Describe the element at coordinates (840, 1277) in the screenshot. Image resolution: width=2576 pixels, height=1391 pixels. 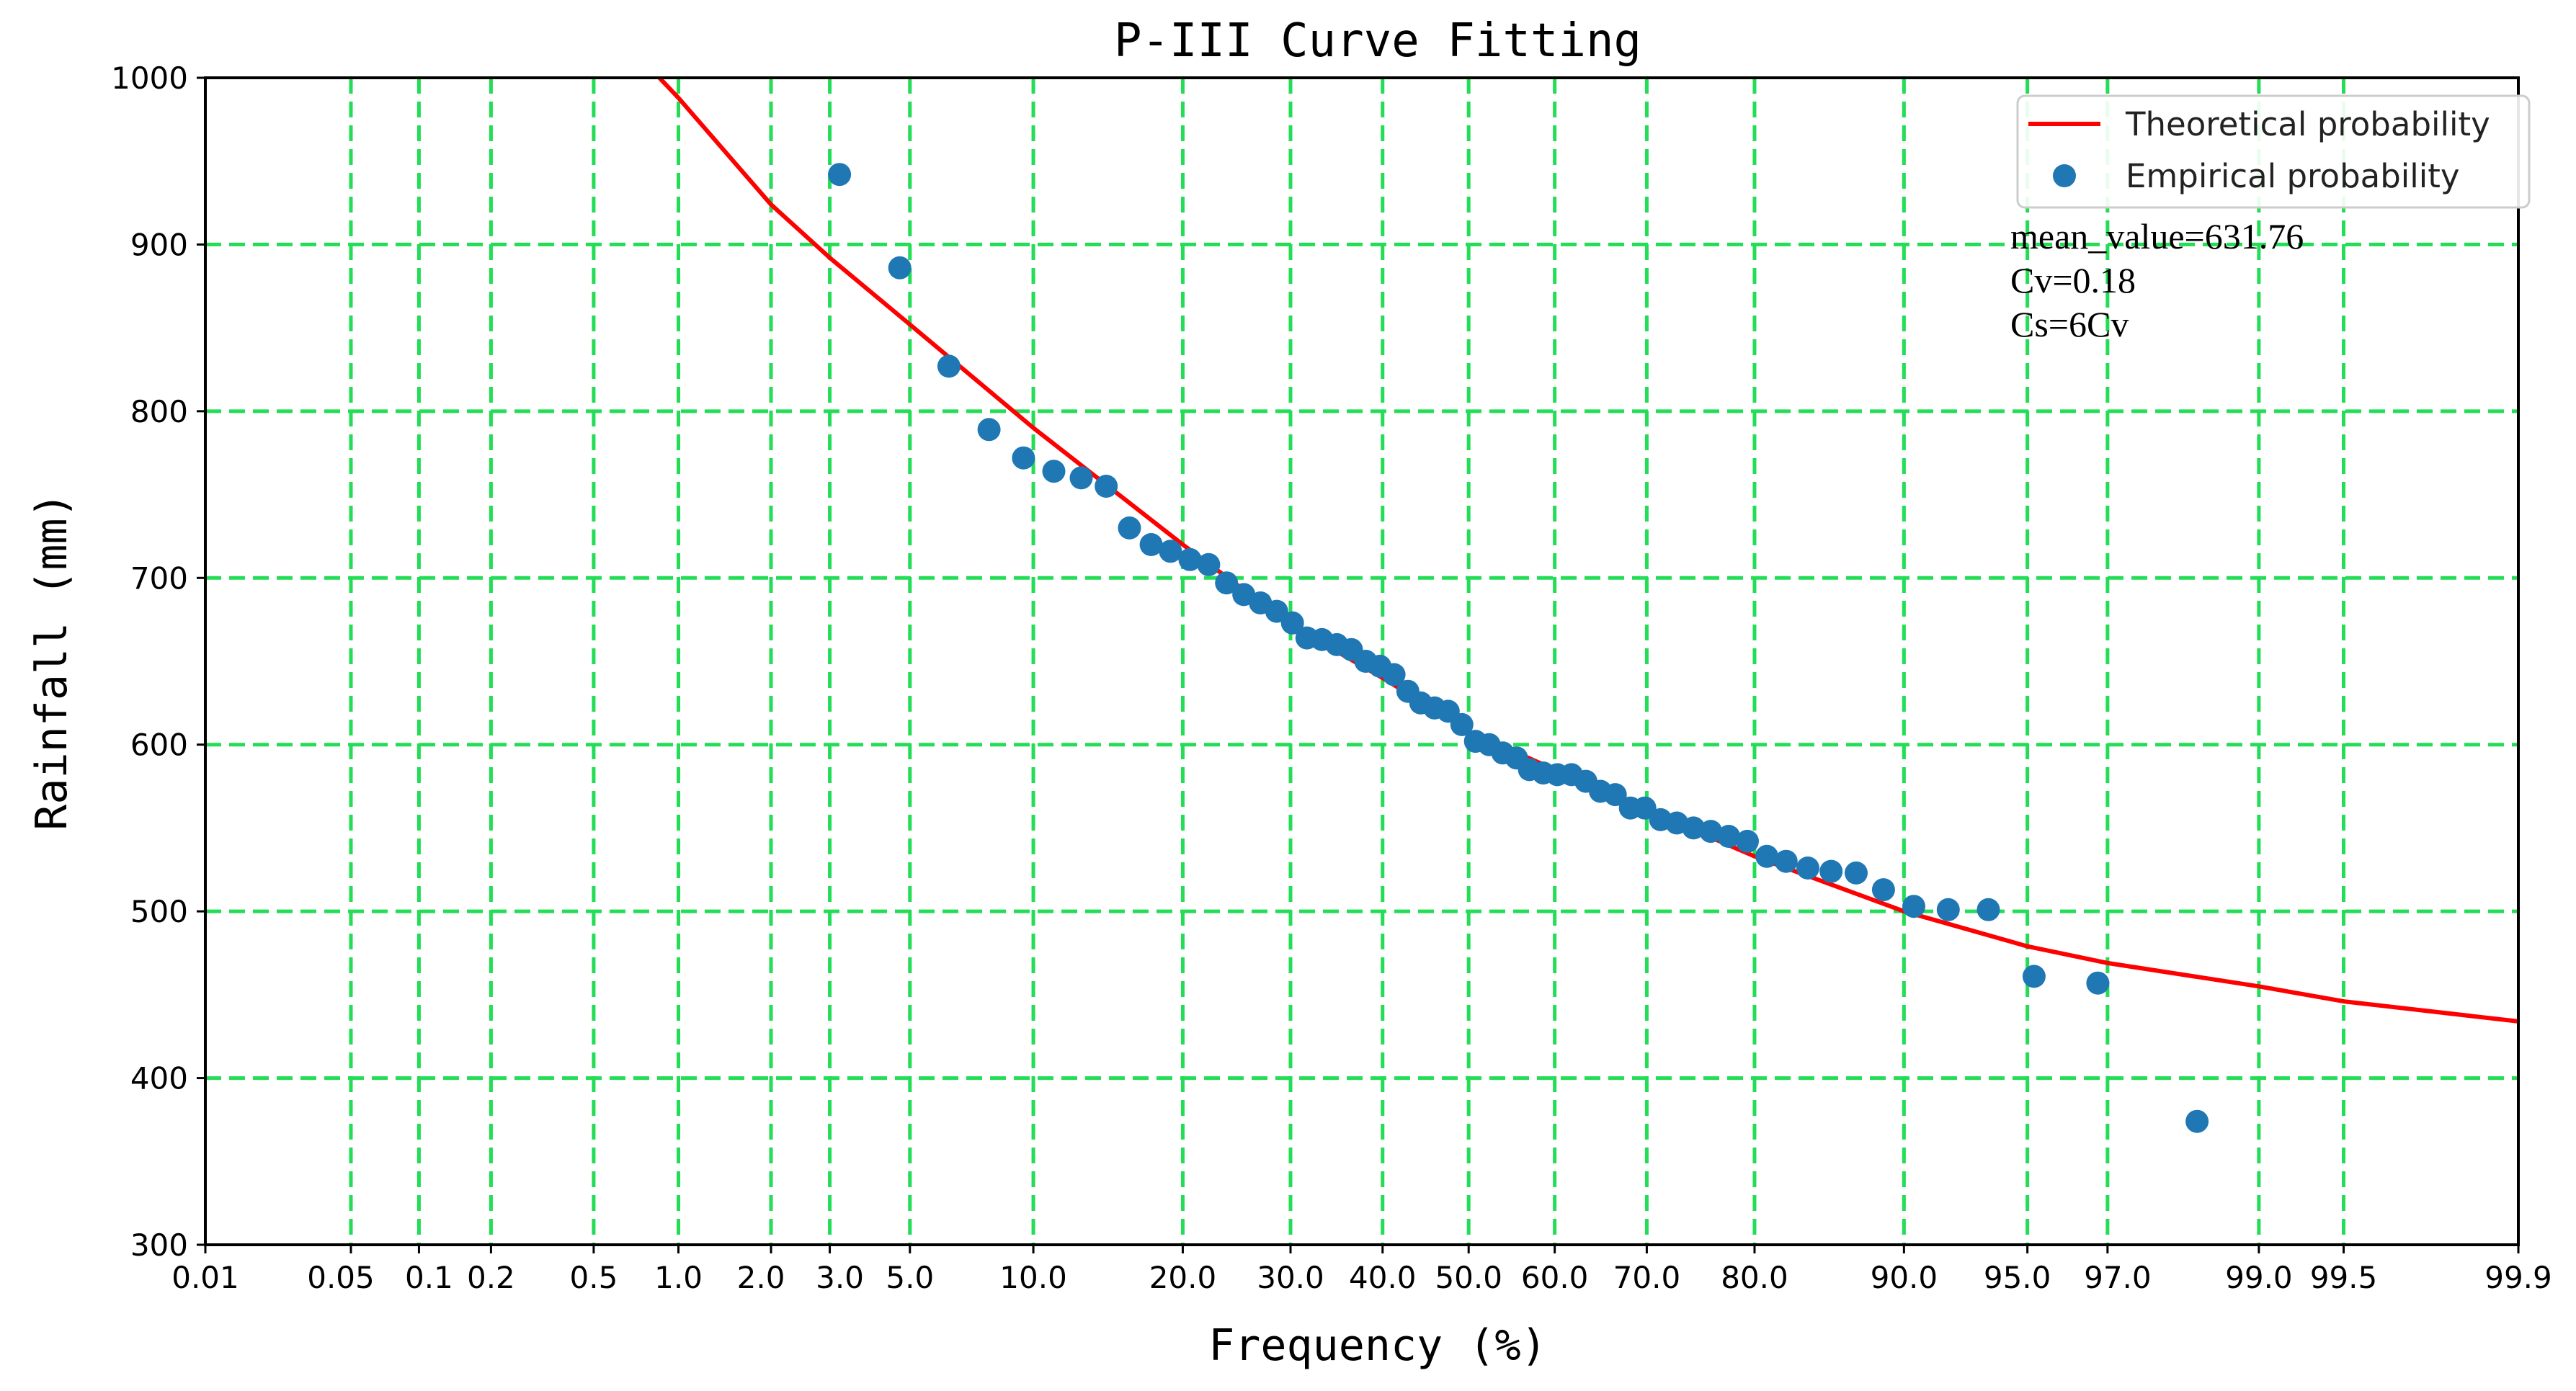
I see `x-tick-label: 3.0` at that location.